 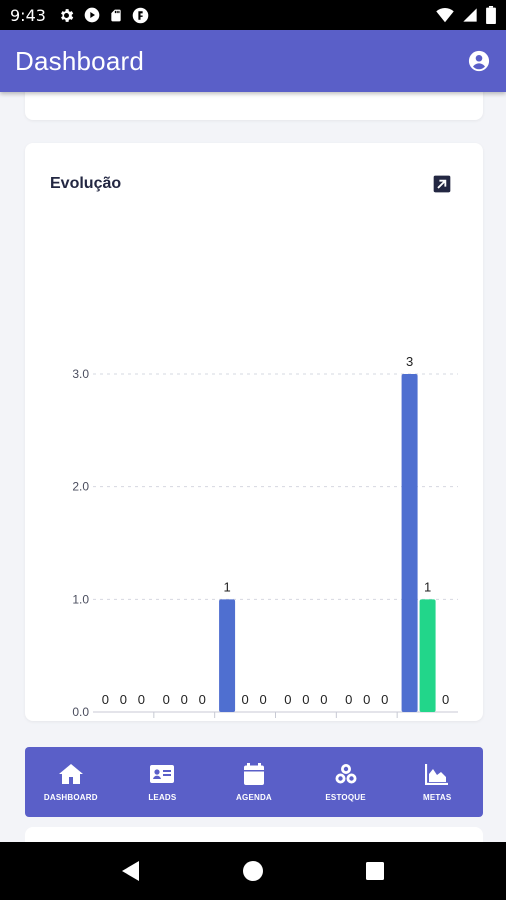 I want to click on next-card, so click(x=254, y=834).